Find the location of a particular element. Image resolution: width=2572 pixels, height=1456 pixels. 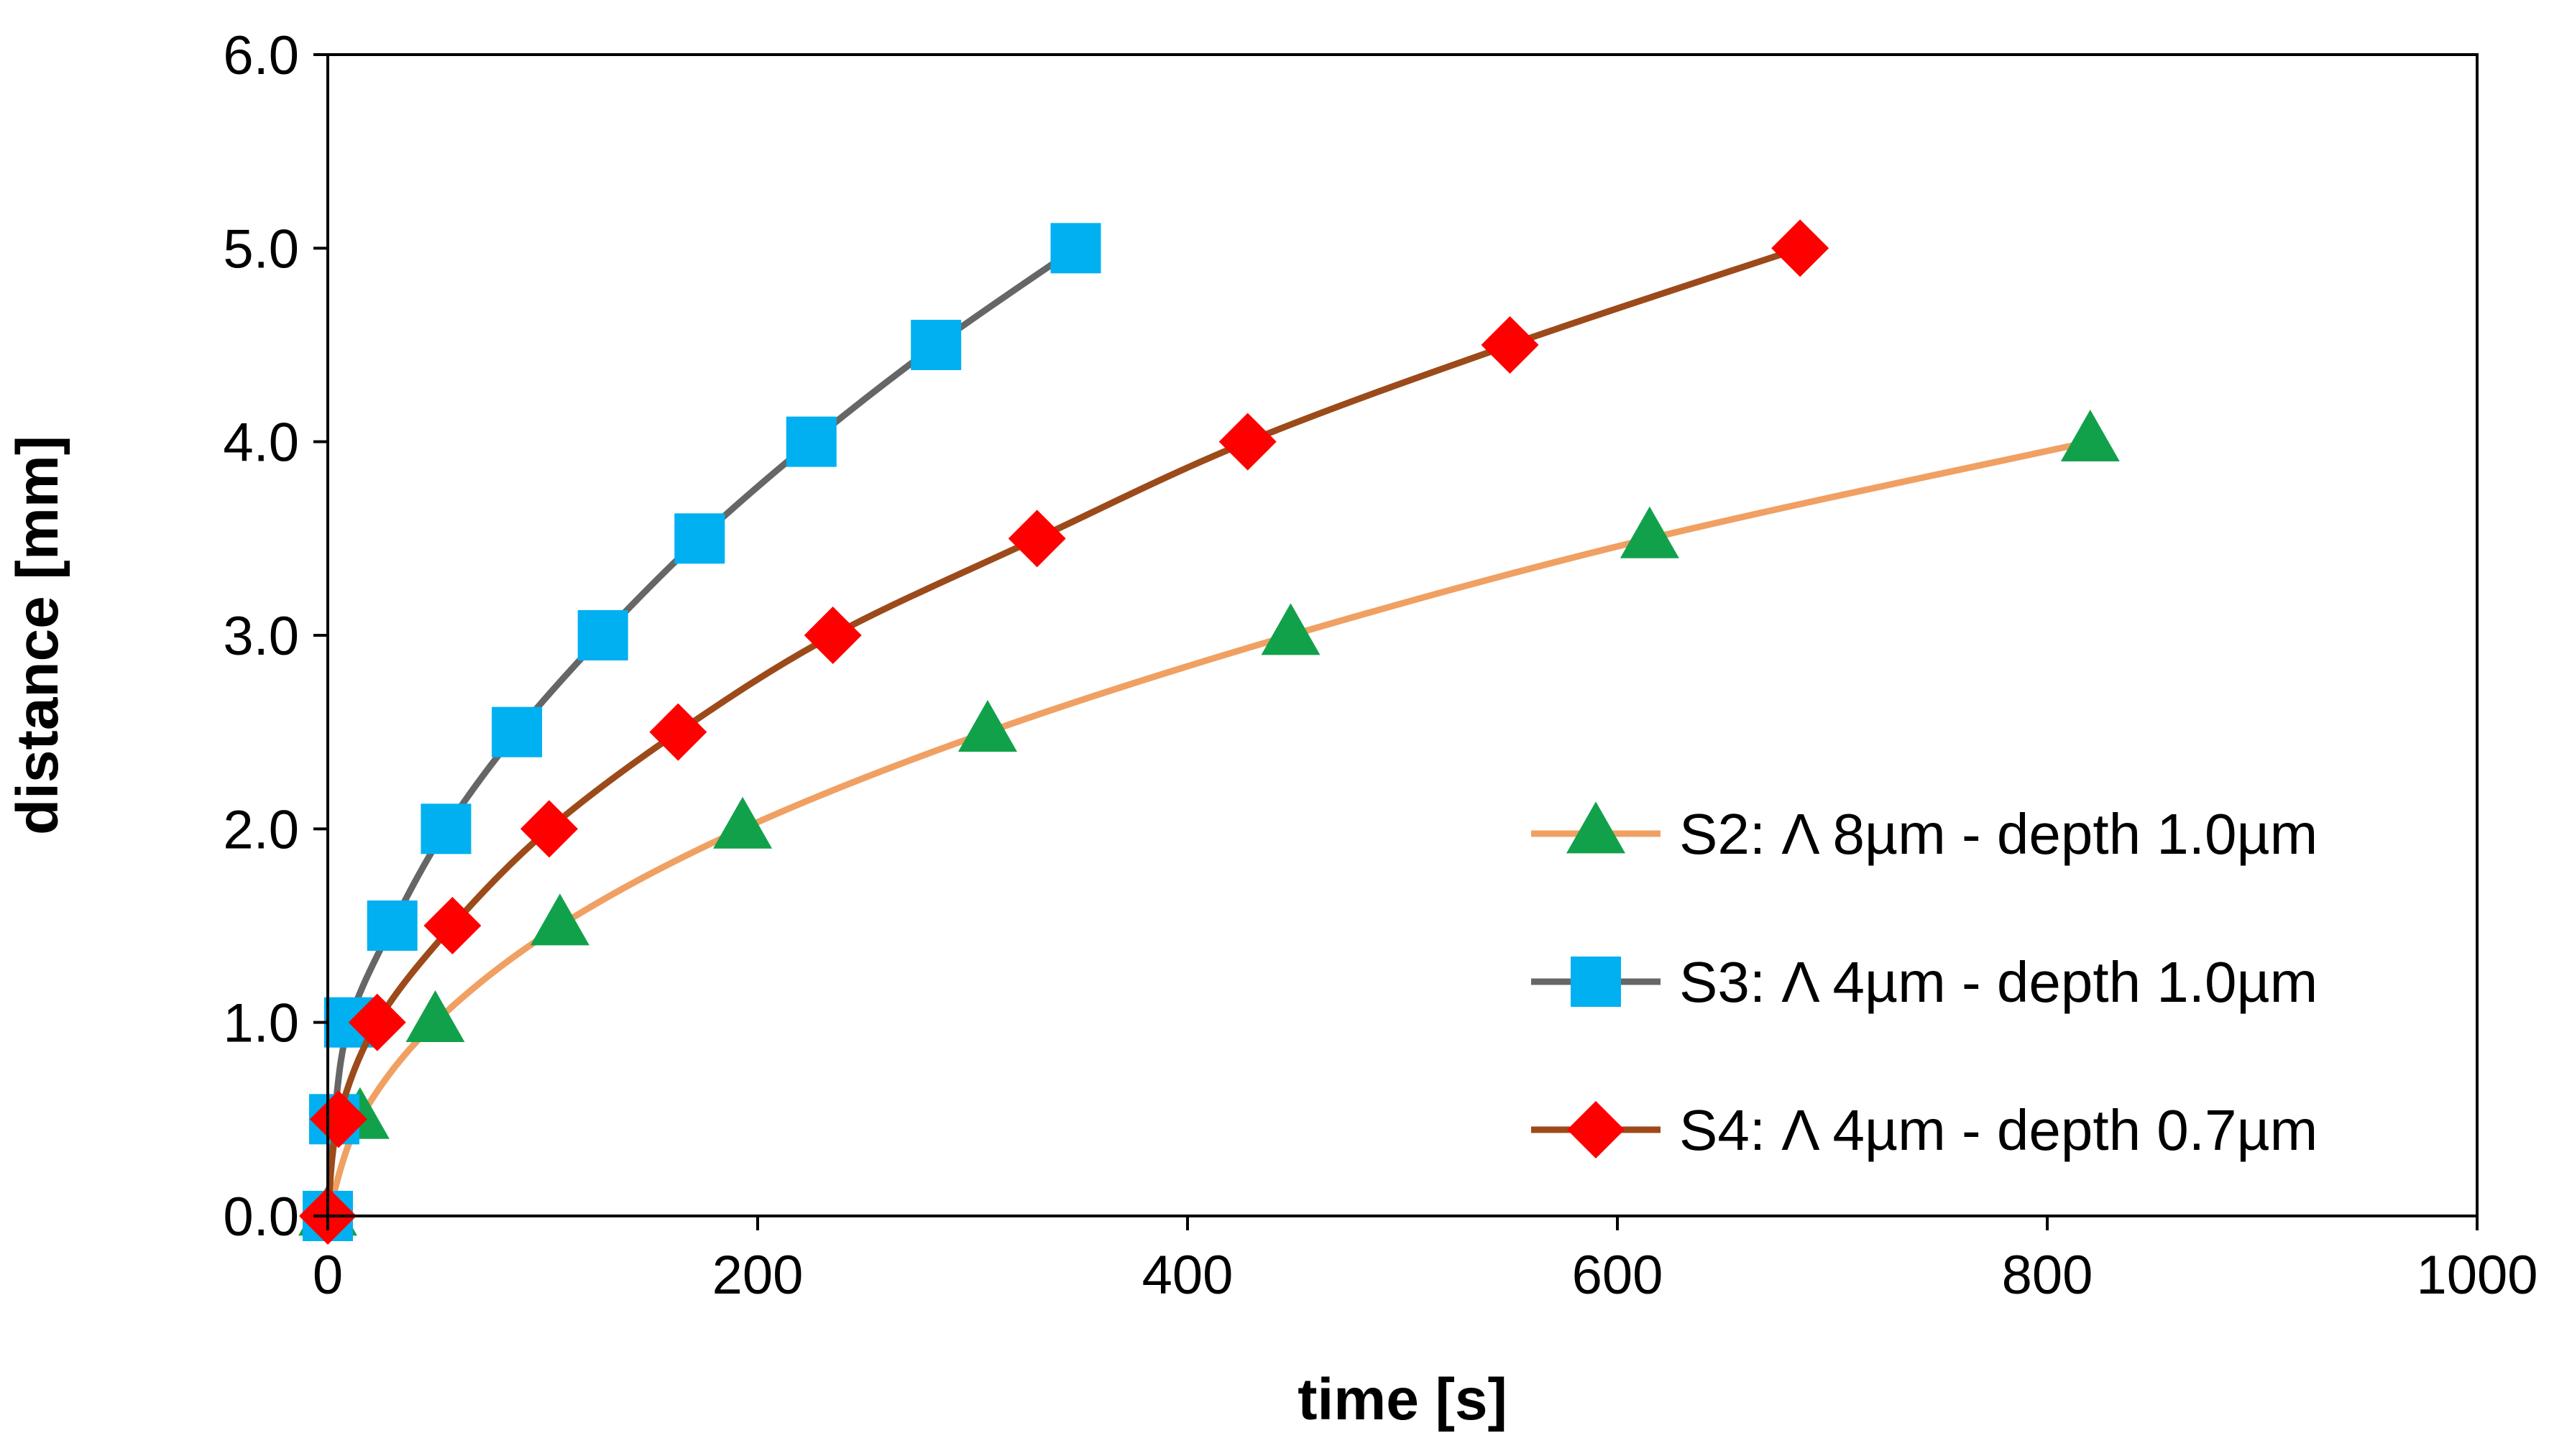

legend-marker-s3 is located at coordinates (1596, 982).